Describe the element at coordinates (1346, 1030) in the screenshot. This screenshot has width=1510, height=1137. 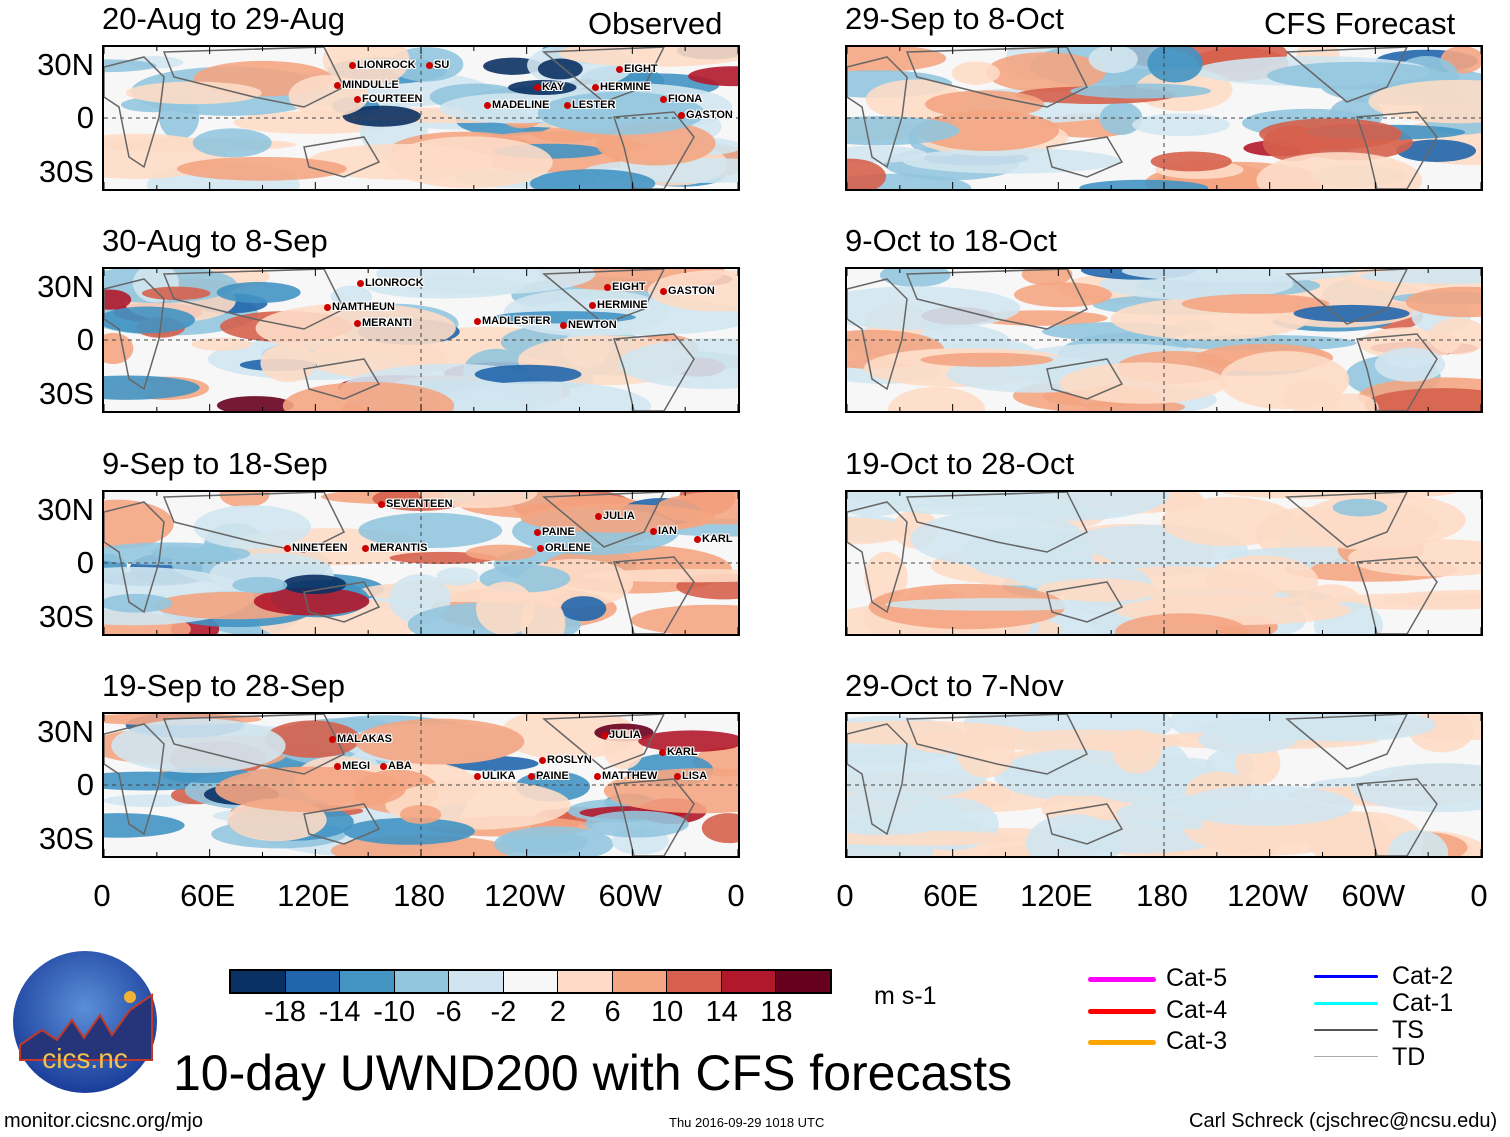
I see `legend-line-ts` at that location.